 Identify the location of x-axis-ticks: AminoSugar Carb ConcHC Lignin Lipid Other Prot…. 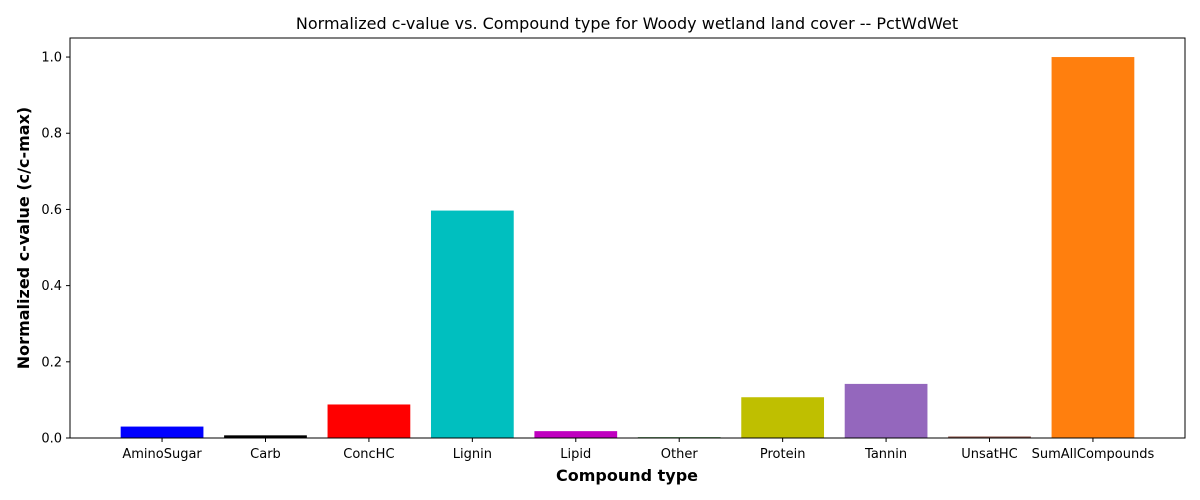
(638, 450).